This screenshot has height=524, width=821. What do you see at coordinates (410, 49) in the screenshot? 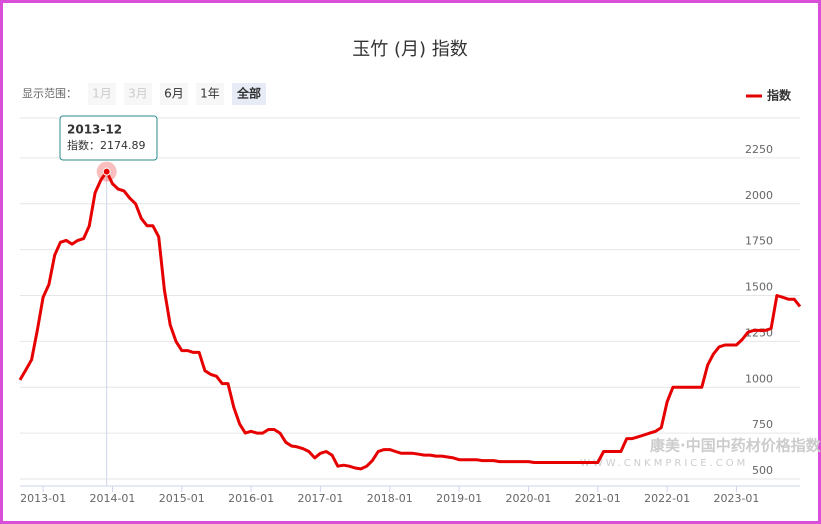
I see `chart-title: 玉竹 (月) 指数` at bounding box center [410, 49].